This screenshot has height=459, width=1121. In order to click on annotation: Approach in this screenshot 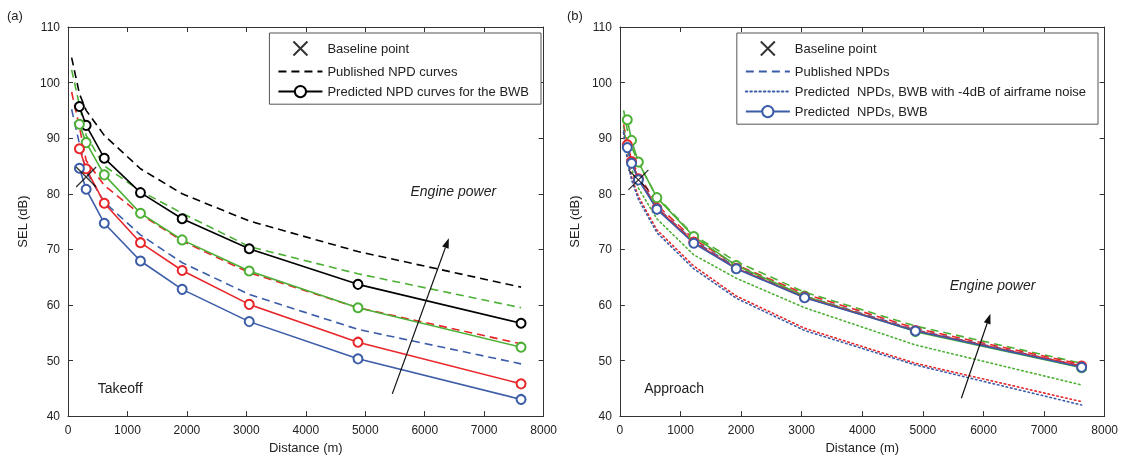, I will do `click(674, 388)`.